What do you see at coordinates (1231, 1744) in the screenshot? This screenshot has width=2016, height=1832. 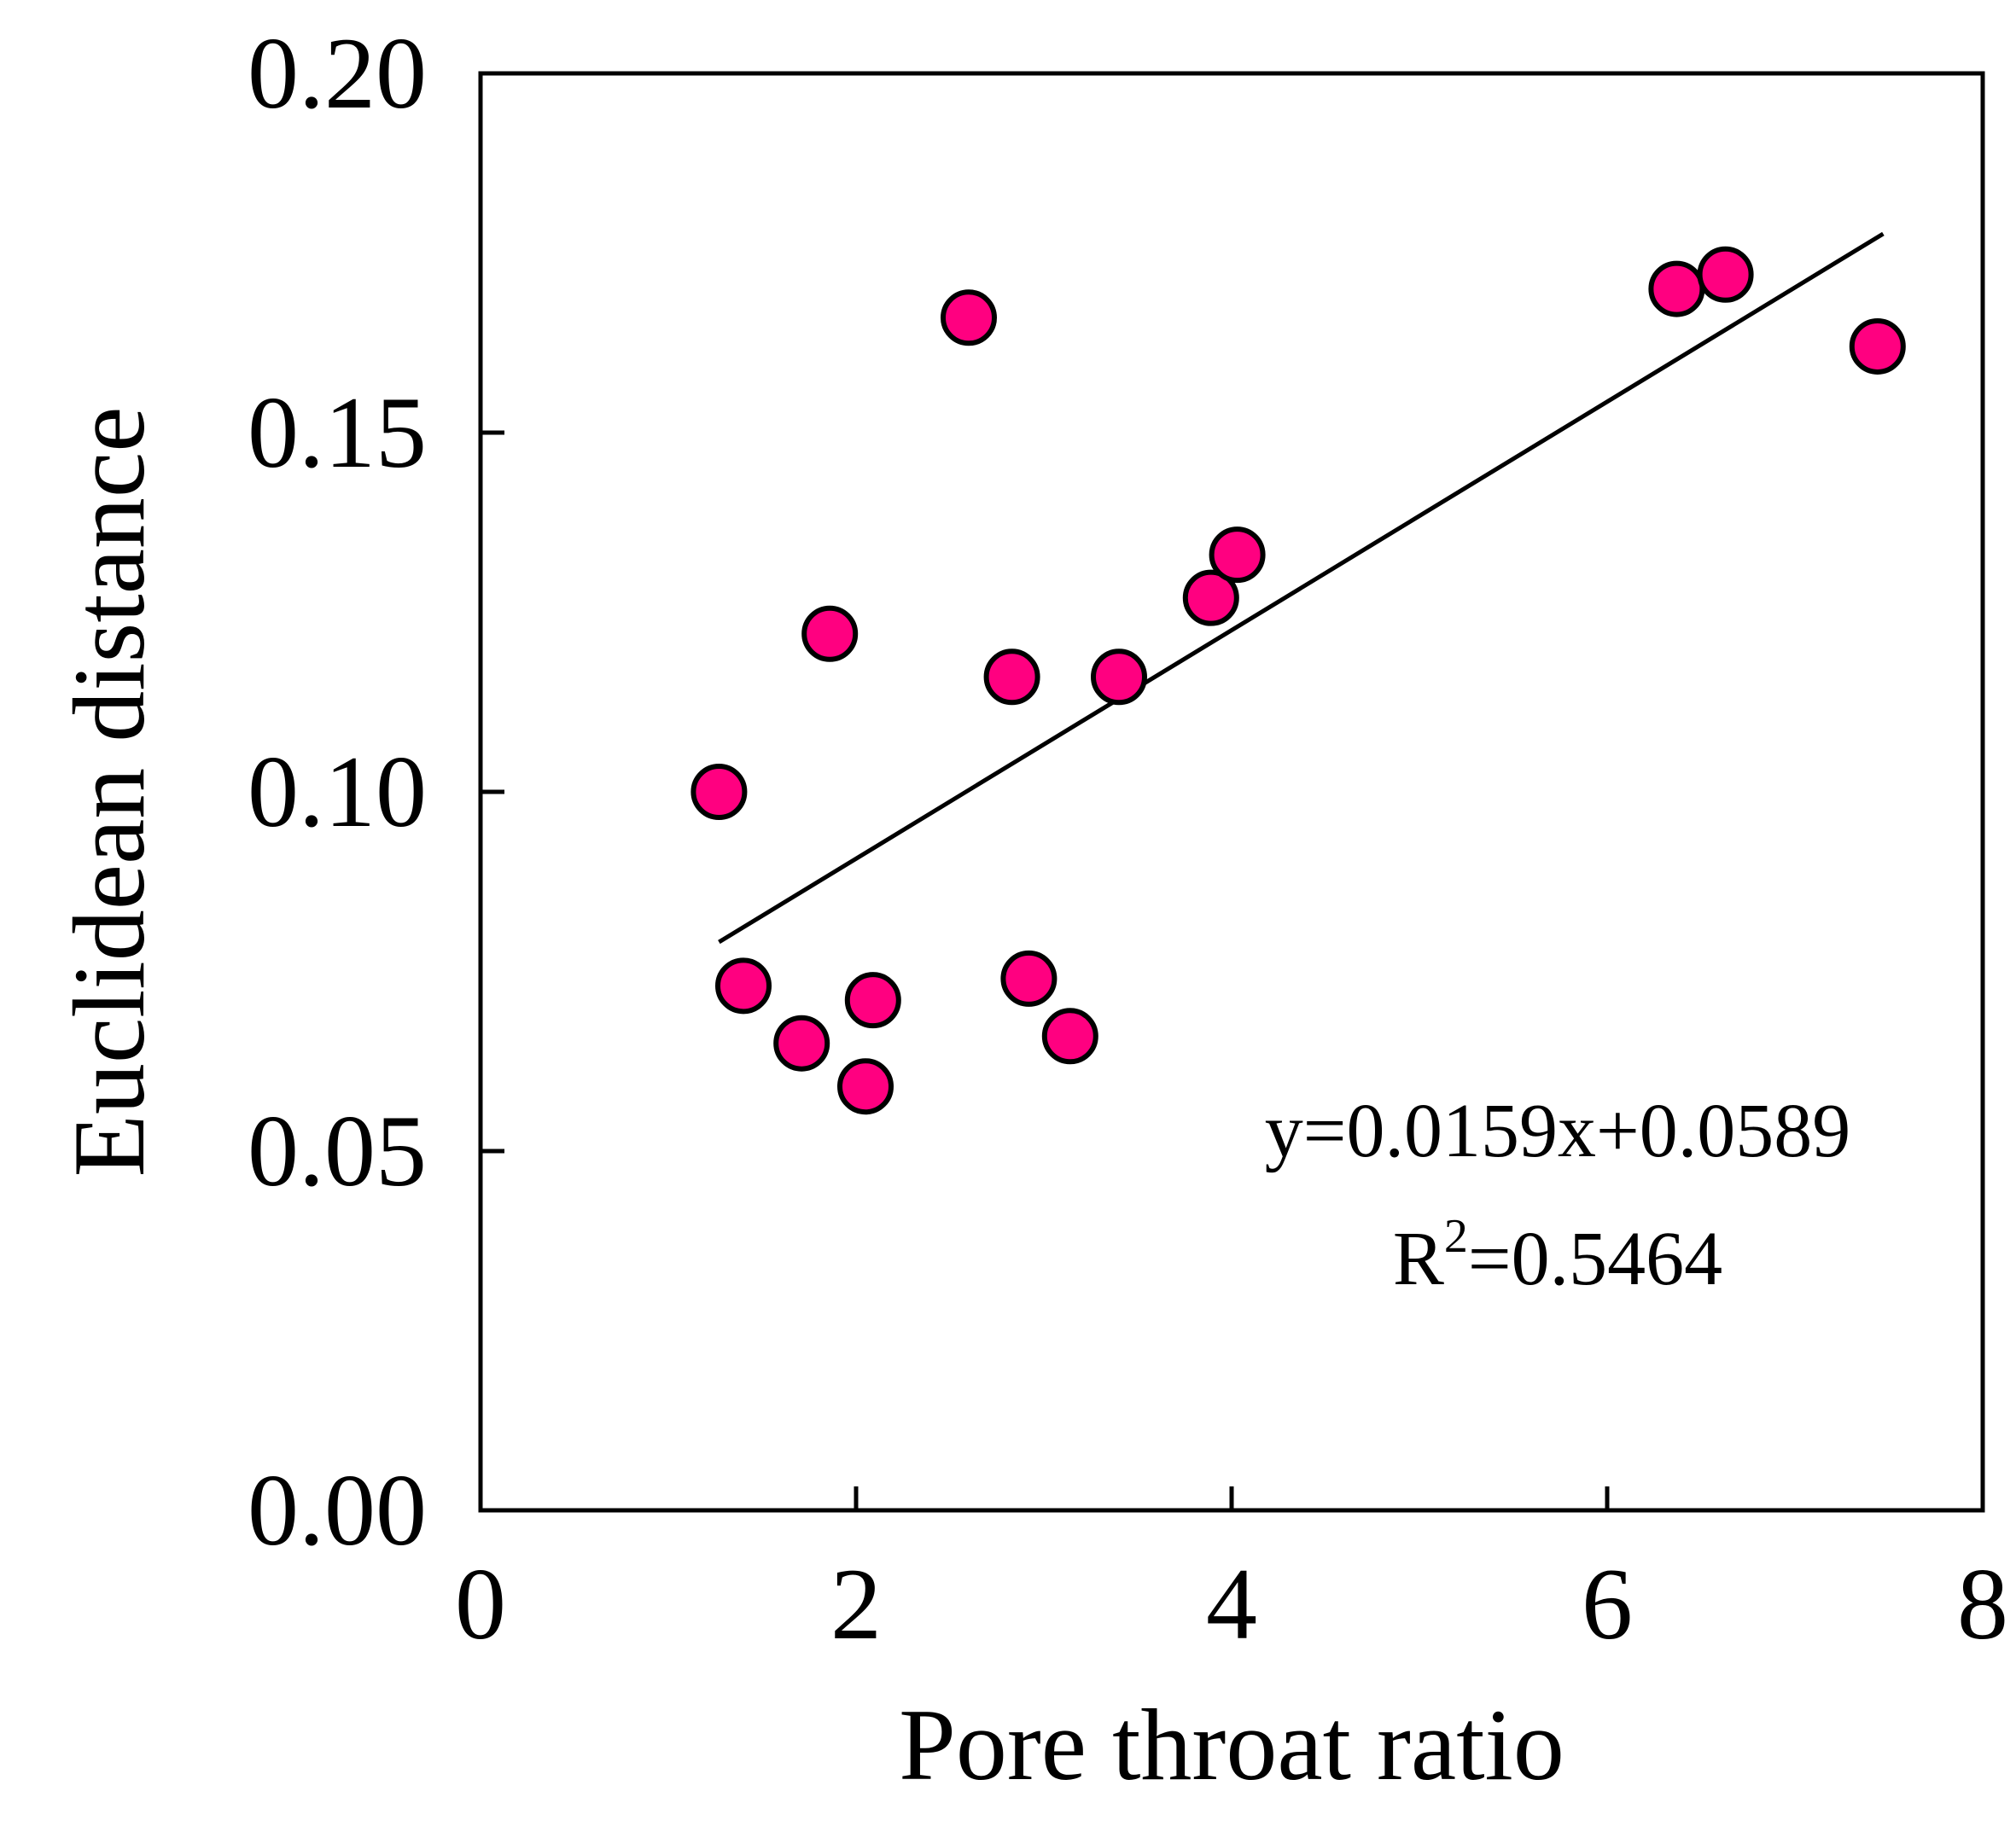 I see `x-axis-label: Pore throat ratio` at bounding box center [1231, 1744].